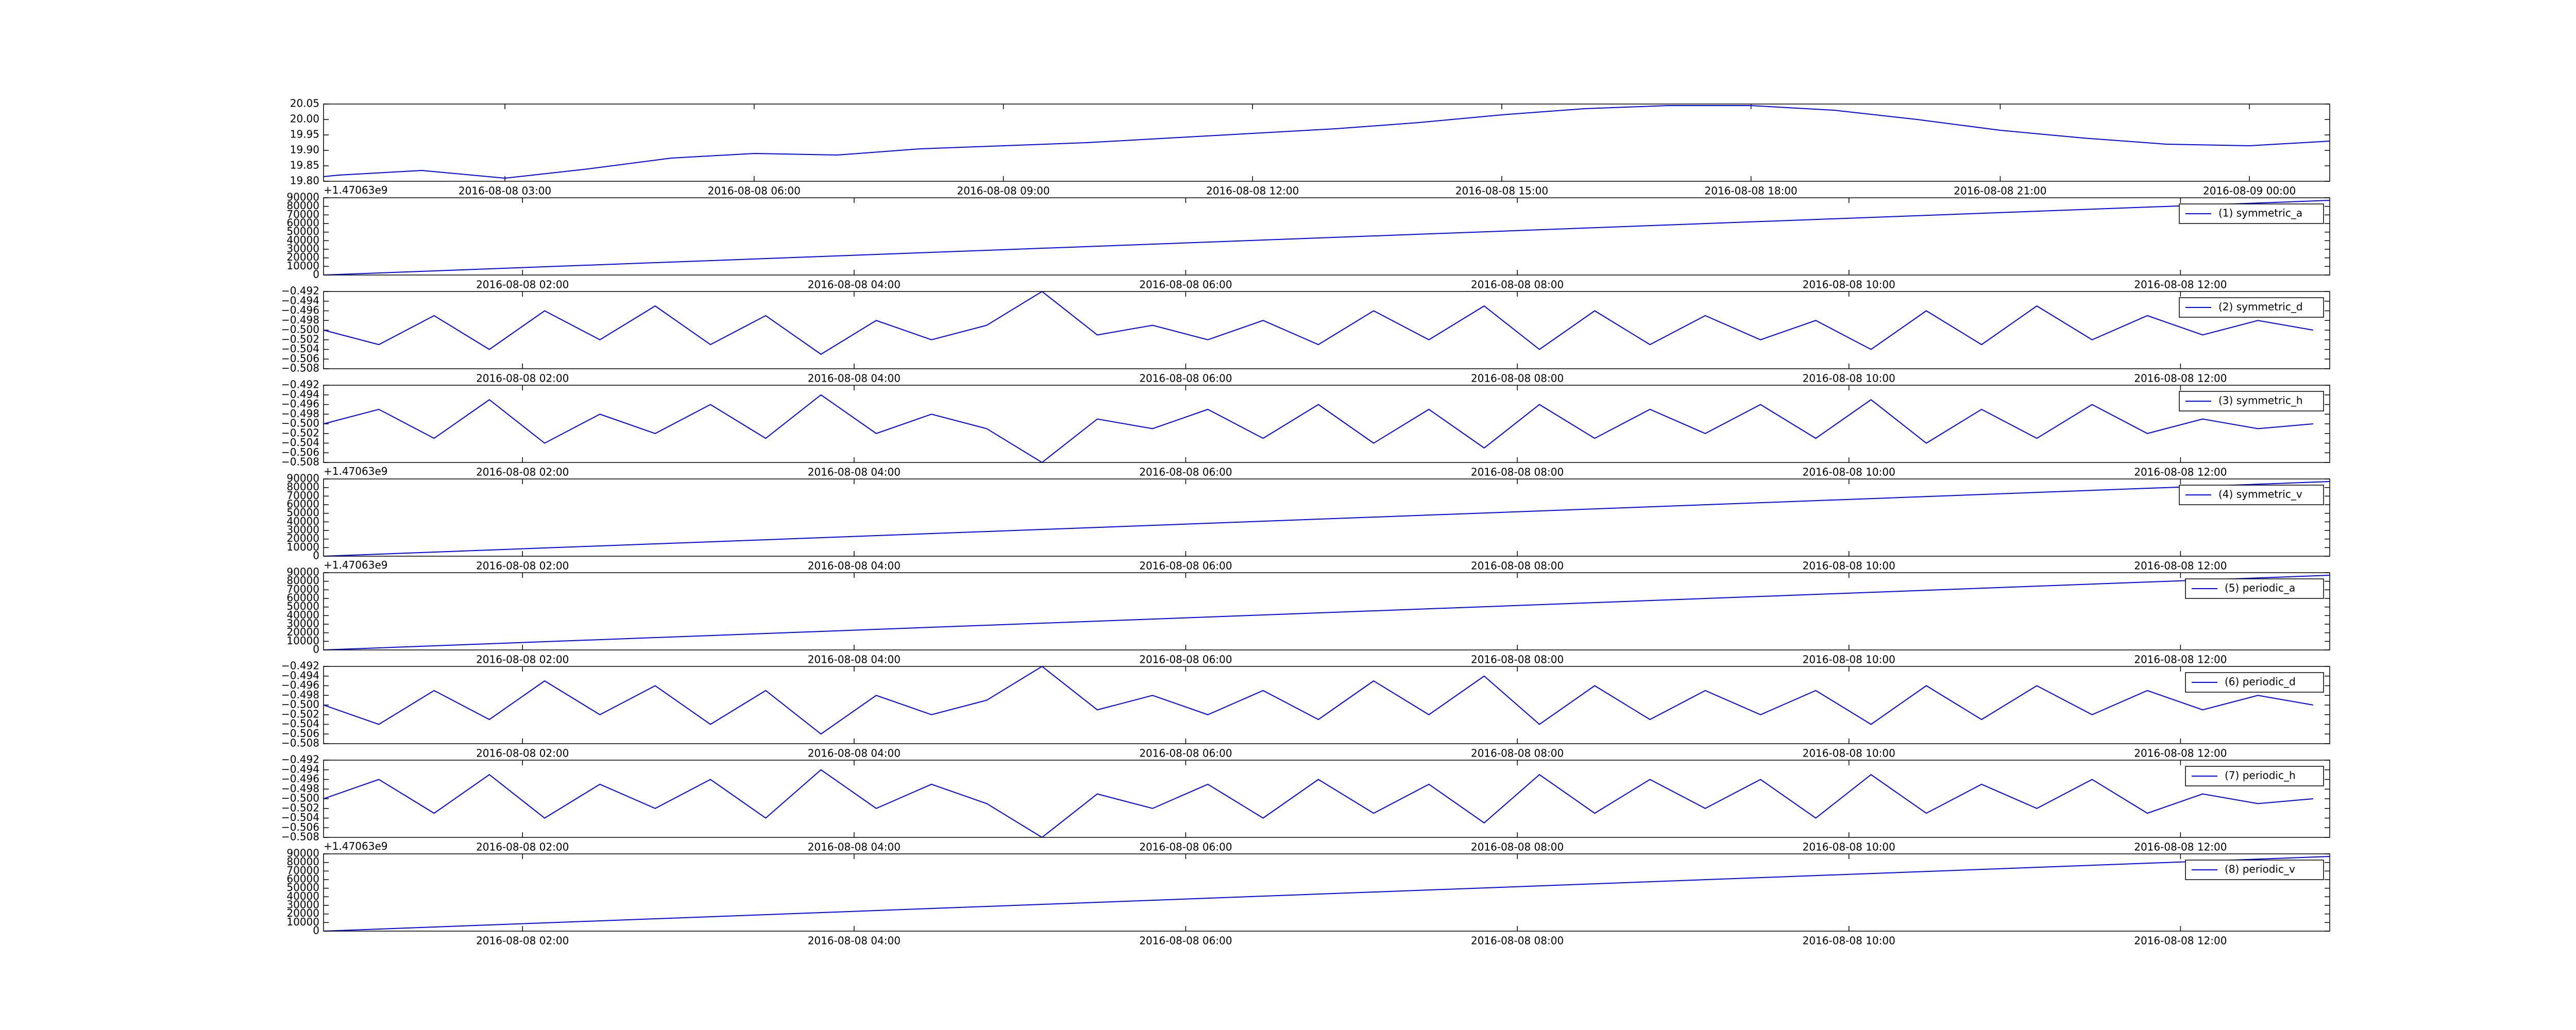 Image resolution: width=2576 pixels, height=1030 pixels. Describe the element at coordinates (305, 119) in the screenshot. I see `y-tick-label: 20.00` at that location.